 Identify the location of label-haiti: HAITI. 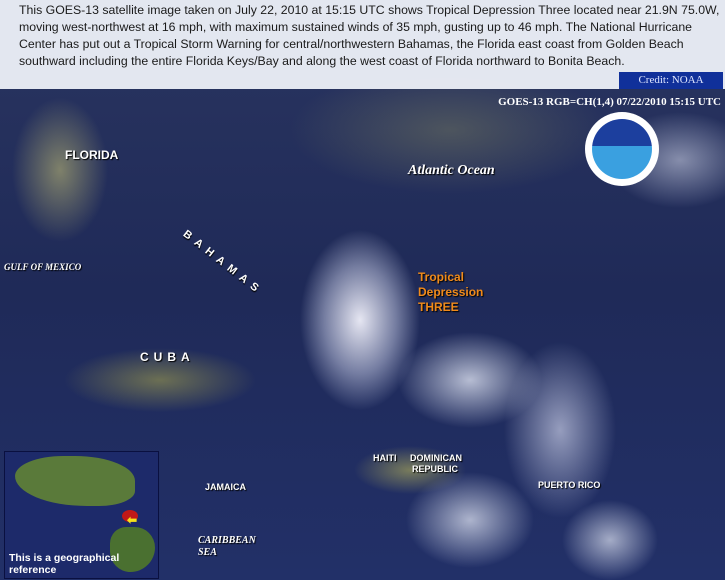
(385, 458).